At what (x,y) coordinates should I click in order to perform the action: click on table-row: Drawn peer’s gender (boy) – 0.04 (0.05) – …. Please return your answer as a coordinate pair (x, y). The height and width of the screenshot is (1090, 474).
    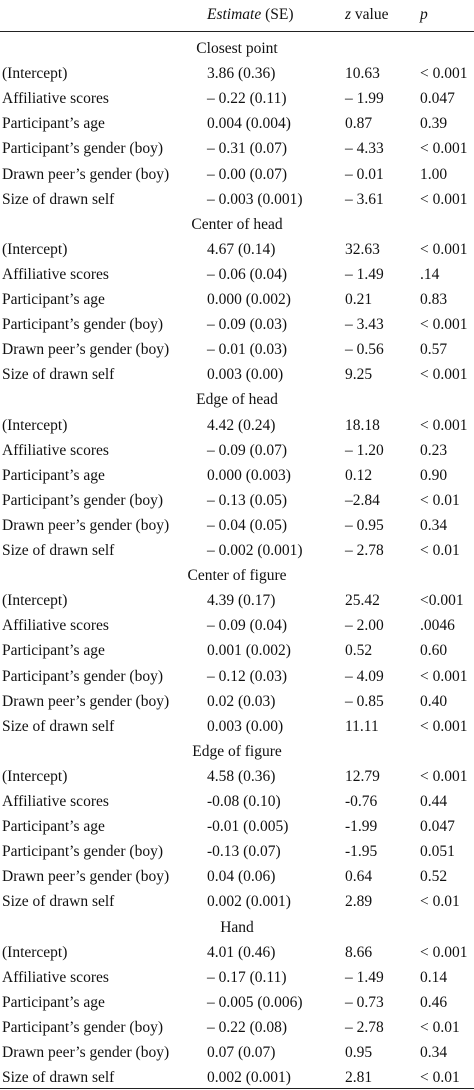
    Looking at the image, I should click on (237, 525).